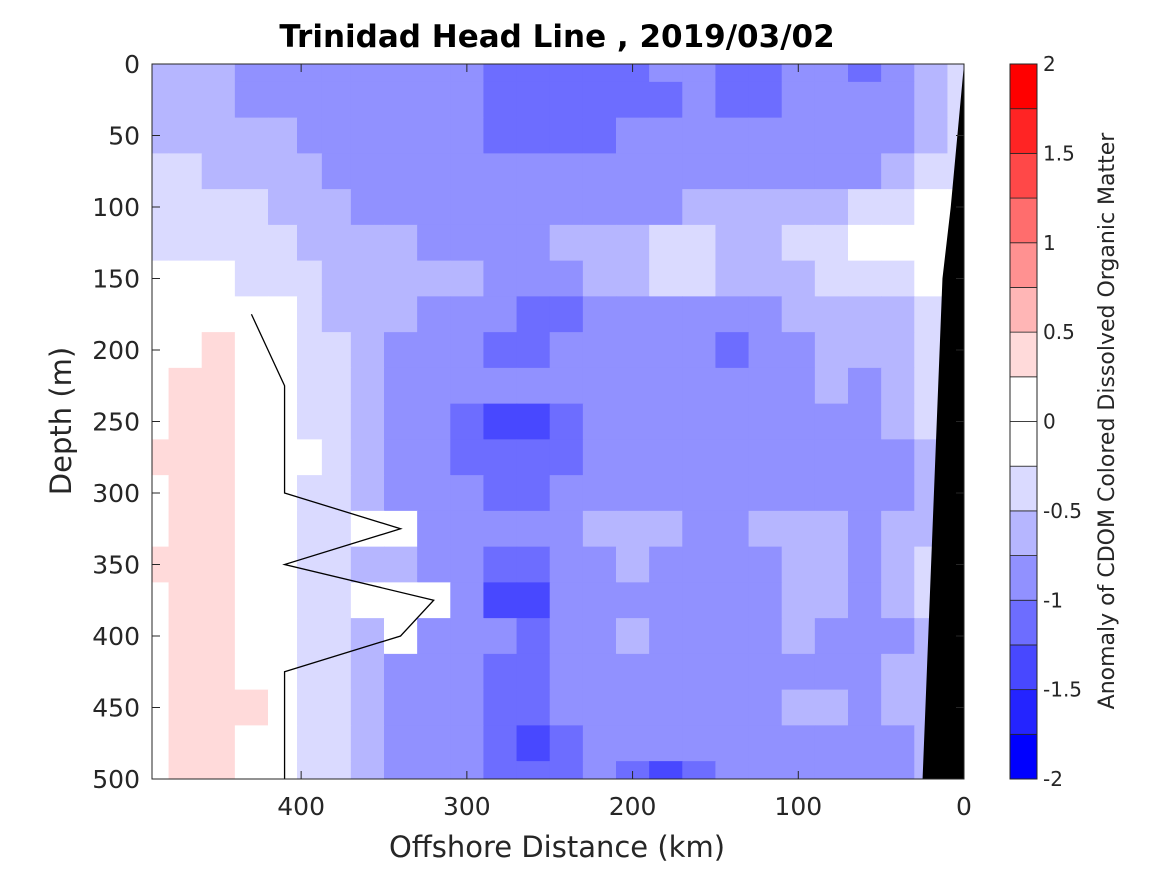 The image size is (1167, 875). Describe the element at coordinates (1062, 511) in the screenshot. I see `colorbar-tick-label: -0.5` at that location.